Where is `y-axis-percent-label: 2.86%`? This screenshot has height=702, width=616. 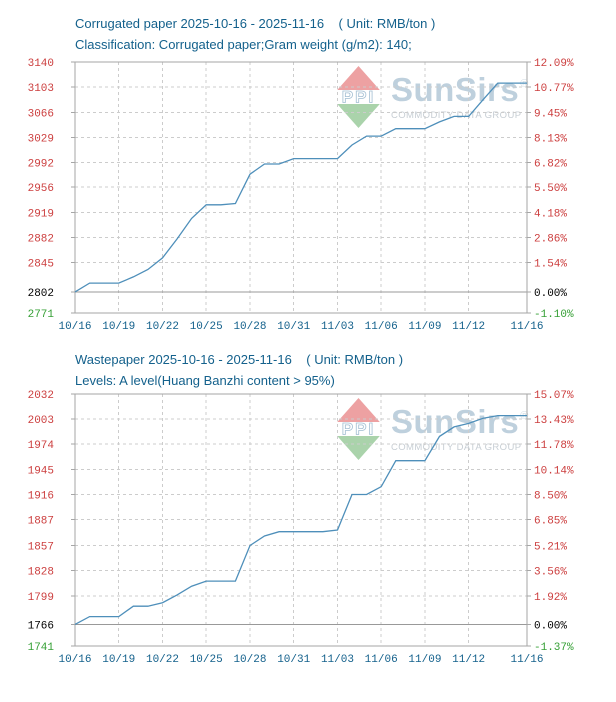
y-axis-percent-label: 2.86% is located at coordinates (550, 239).